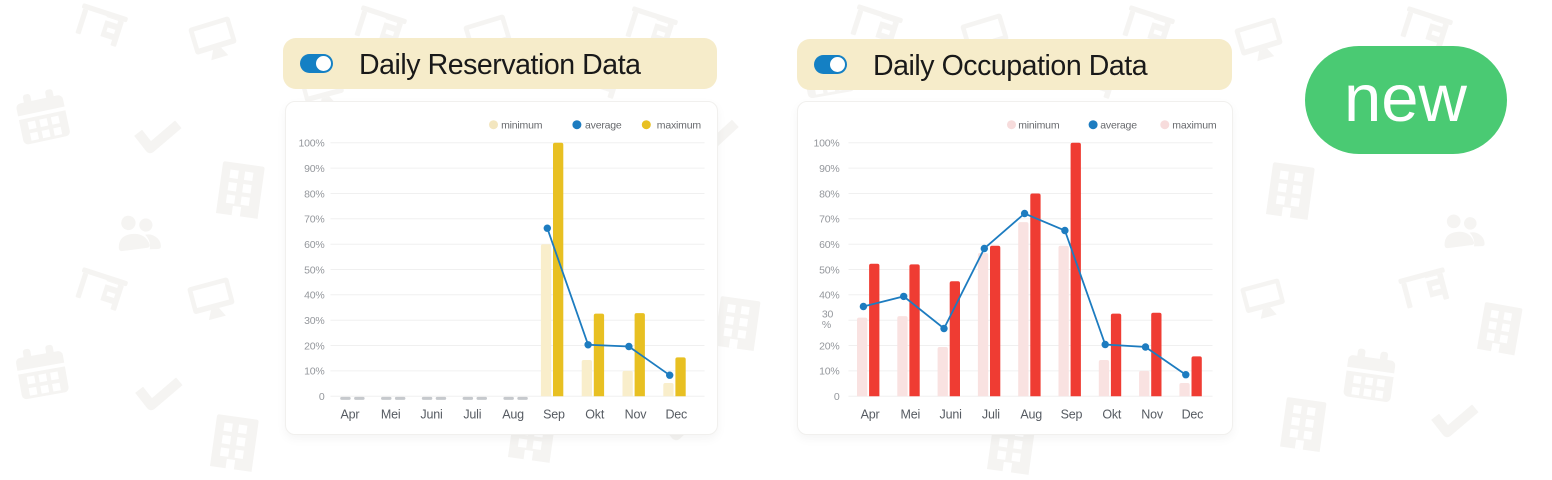  Describe the element at coordinates (314, 321) in the screenshot. I see `svg-text: 30%` at that location.